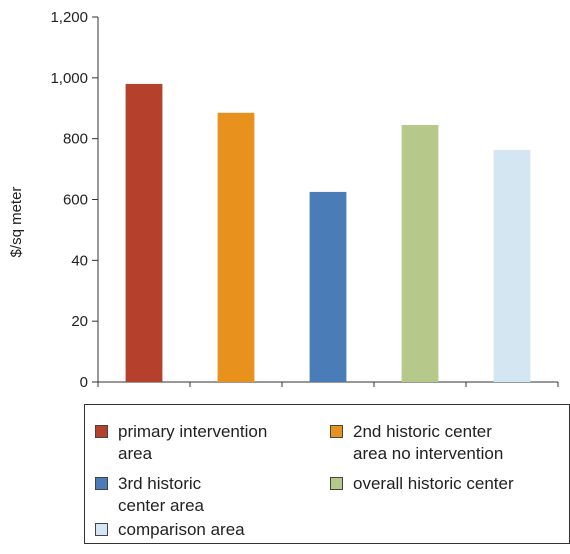 The width and height of the screenshot is (570, 554). What do you see at coordinates (84, 382) in the screenshot?
I see `y-tick-label: 0` at bounding box center [84, 382].